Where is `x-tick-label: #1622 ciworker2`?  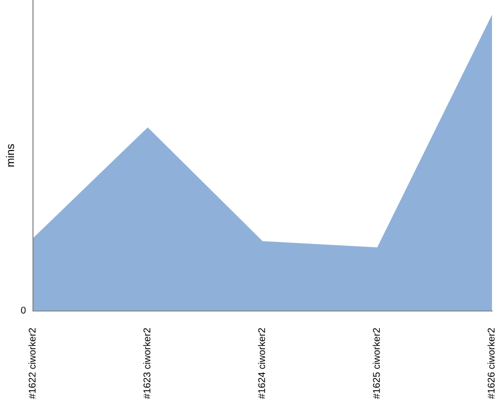 x-tick-label: #1622 ciworker2 is located at coordinates (32, 363).